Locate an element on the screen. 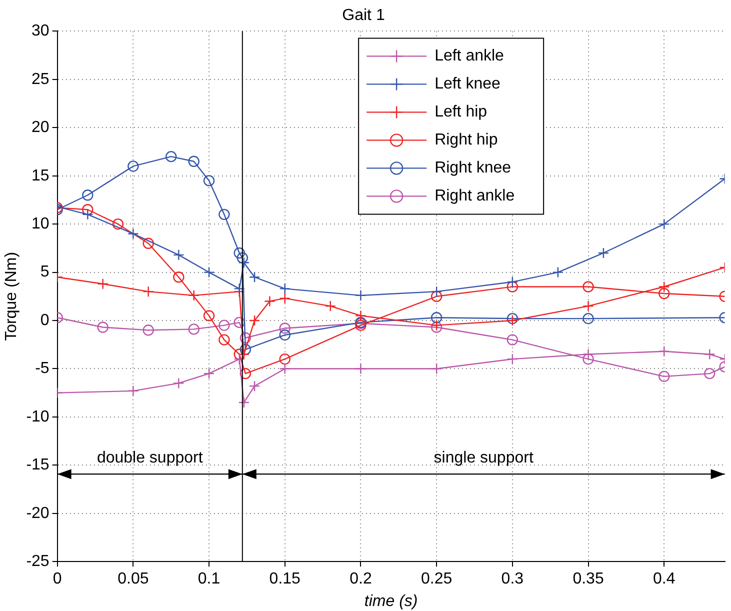 The width and height of the screenshot is (731, 611). x-tick-label: 0.4 is located at coordinates (664, 579).